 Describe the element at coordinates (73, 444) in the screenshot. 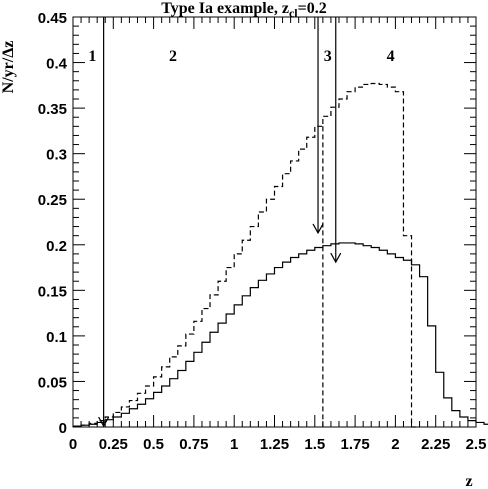

I see `x-tick-label: 0` at that location.